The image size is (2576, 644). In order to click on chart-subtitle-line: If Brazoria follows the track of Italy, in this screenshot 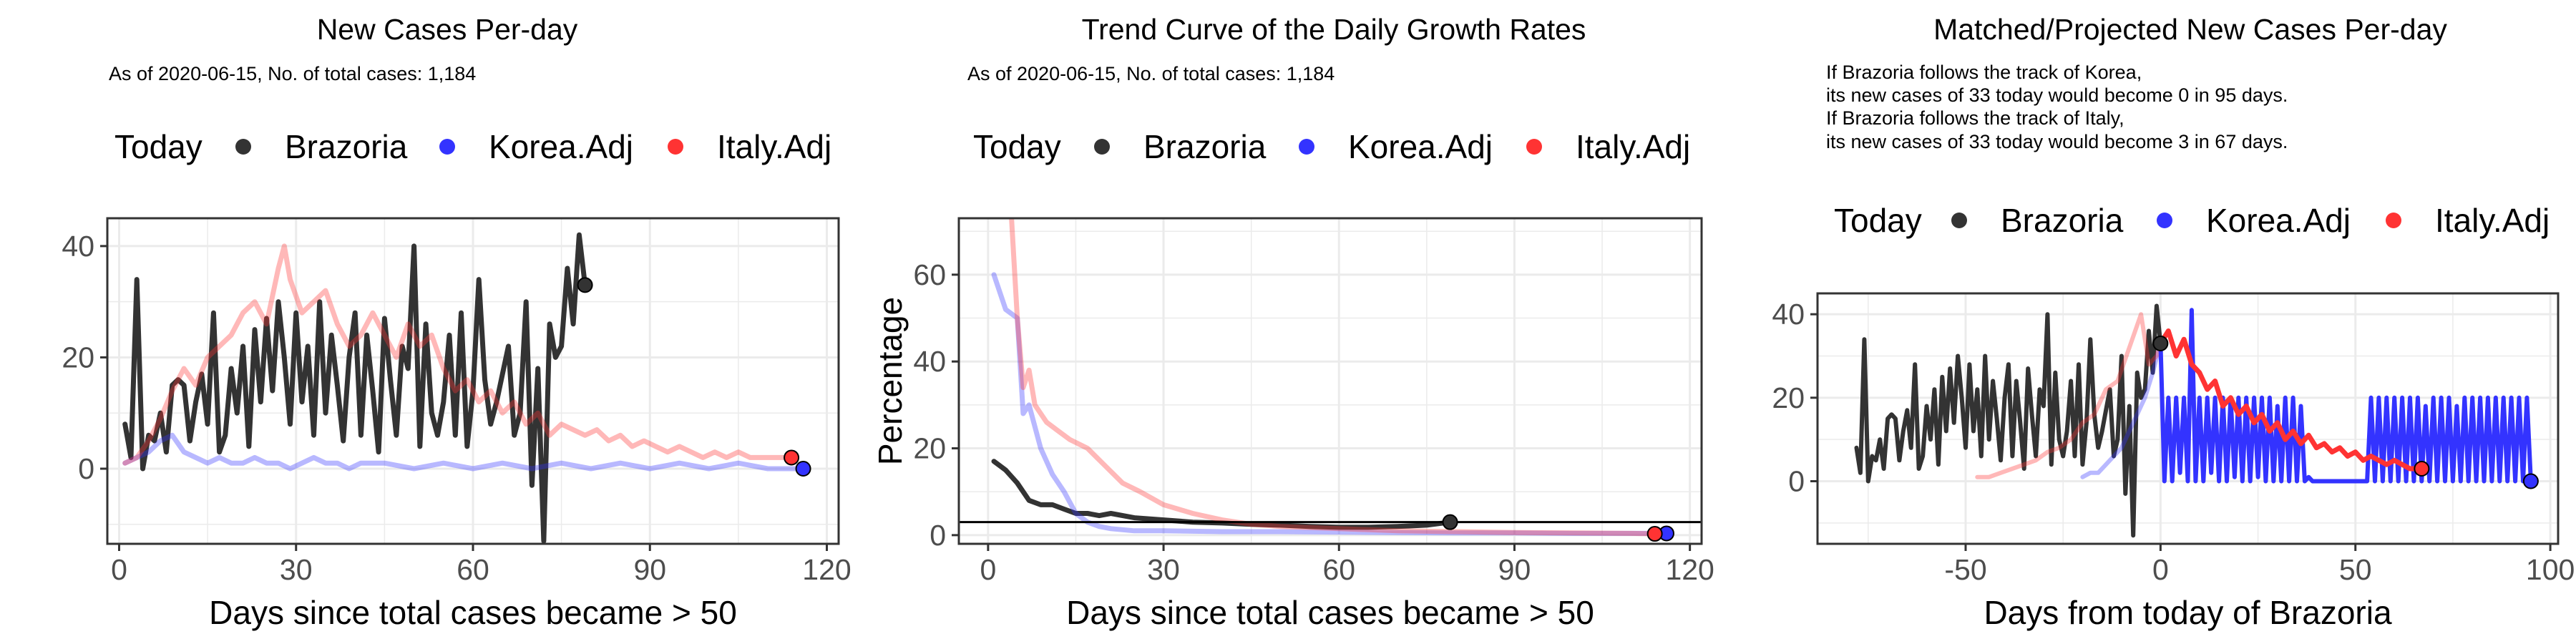, I will do `click(1975, 118)`.